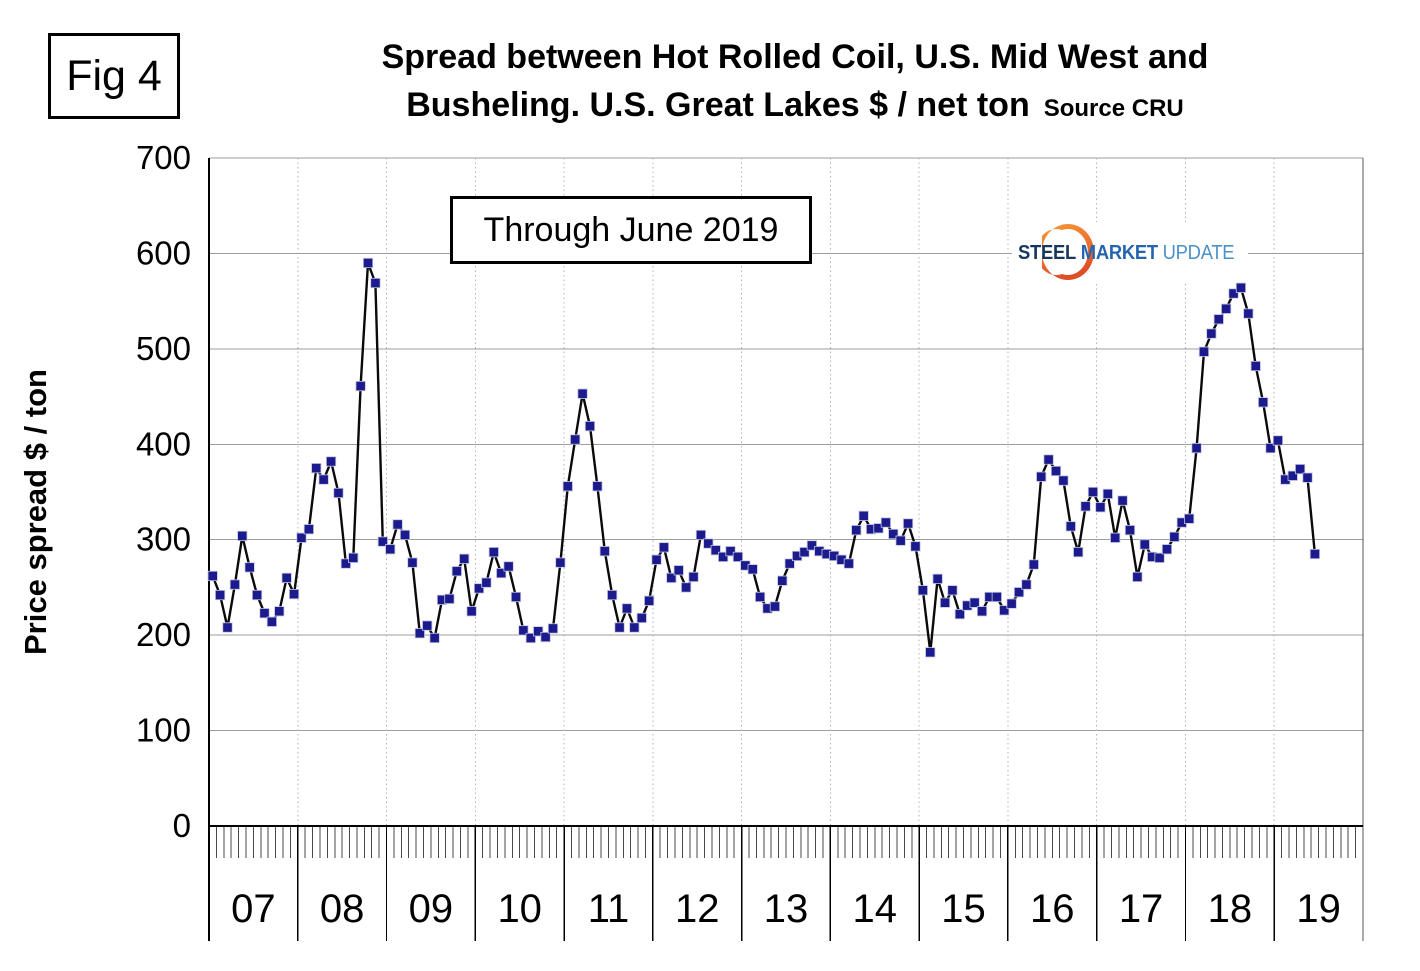  Describe the element at coordinates (609, 909) in the screenshot. I see `x-axis-year-label: 11` at that location.